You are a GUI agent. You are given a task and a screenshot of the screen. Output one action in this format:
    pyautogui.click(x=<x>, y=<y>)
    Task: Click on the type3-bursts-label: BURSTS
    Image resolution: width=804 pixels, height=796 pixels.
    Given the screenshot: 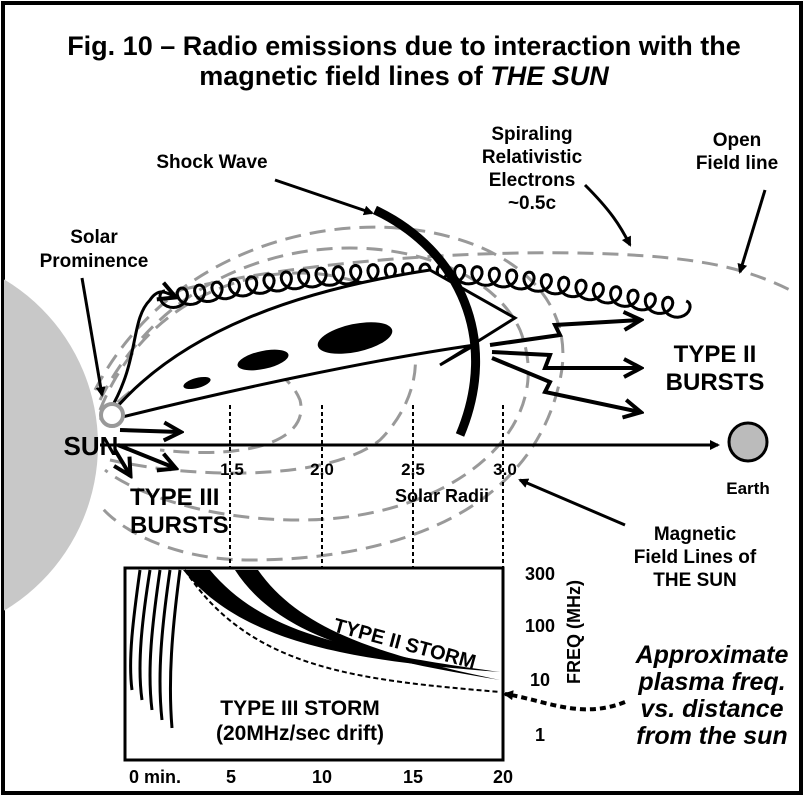 What is the action you would take?
    pyautogui.click(x=179, y=525)
    